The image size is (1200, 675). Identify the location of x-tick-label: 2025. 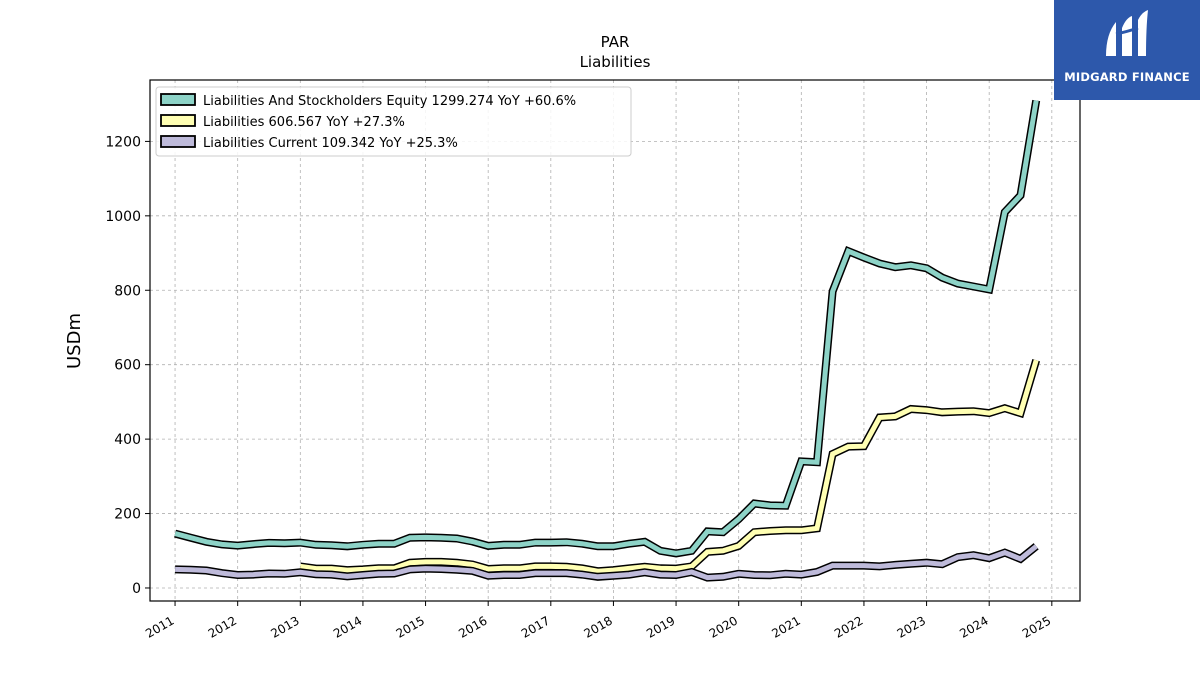
(1036, 626).